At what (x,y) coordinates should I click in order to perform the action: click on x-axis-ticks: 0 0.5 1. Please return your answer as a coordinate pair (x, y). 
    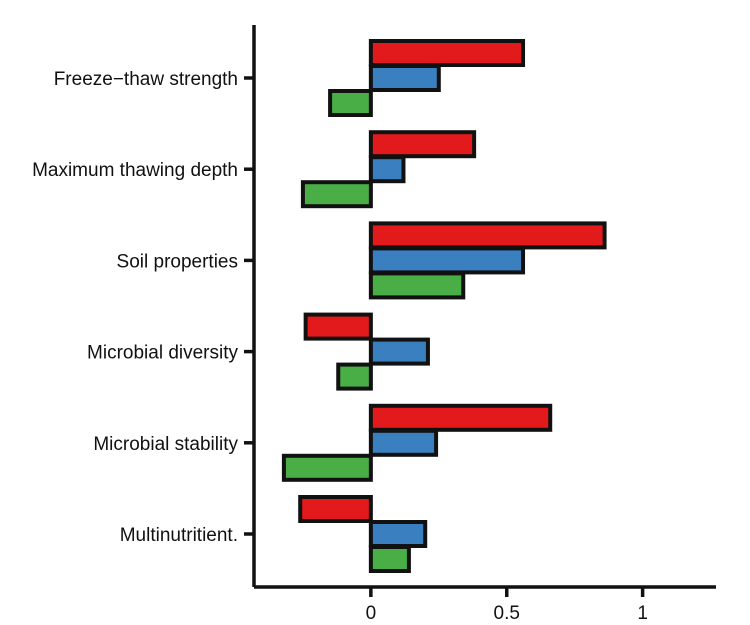
    Looking at the image, I should click on (507, 605).